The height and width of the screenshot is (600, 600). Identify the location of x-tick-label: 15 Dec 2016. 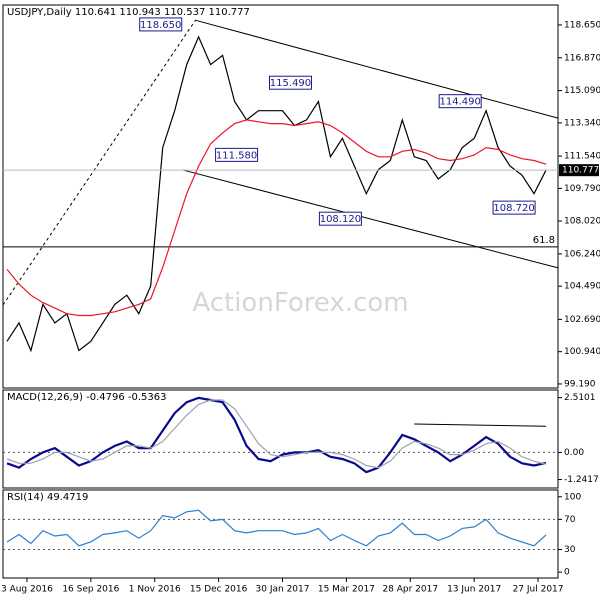
(219, 590).